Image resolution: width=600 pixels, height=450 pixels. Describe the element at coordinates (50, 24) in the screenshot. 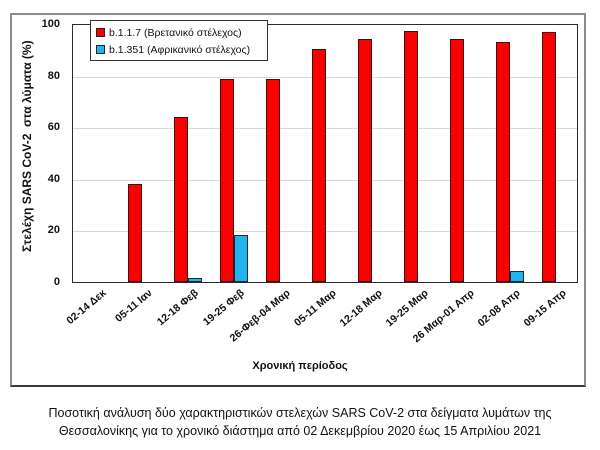

I see `y-tick-label: 100` at that location.